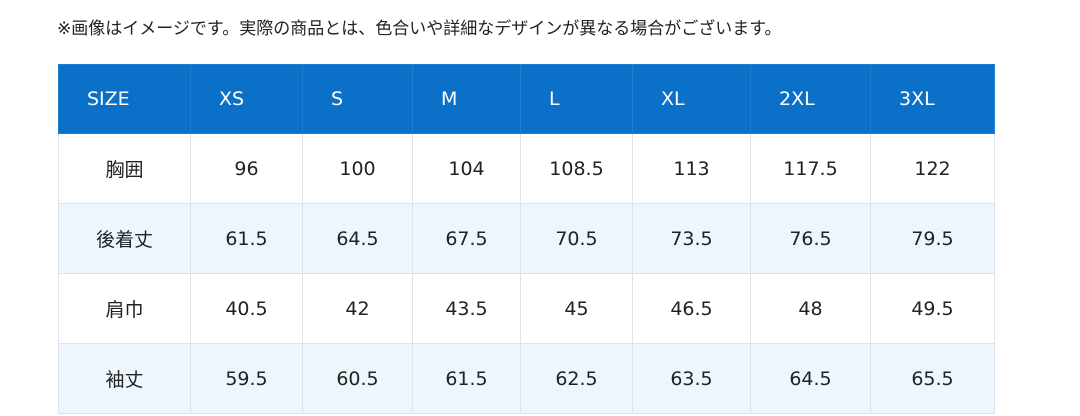  Describe the element at coordinates (691, 168) in the screenshot. I see `table-cell: 113` at that location.